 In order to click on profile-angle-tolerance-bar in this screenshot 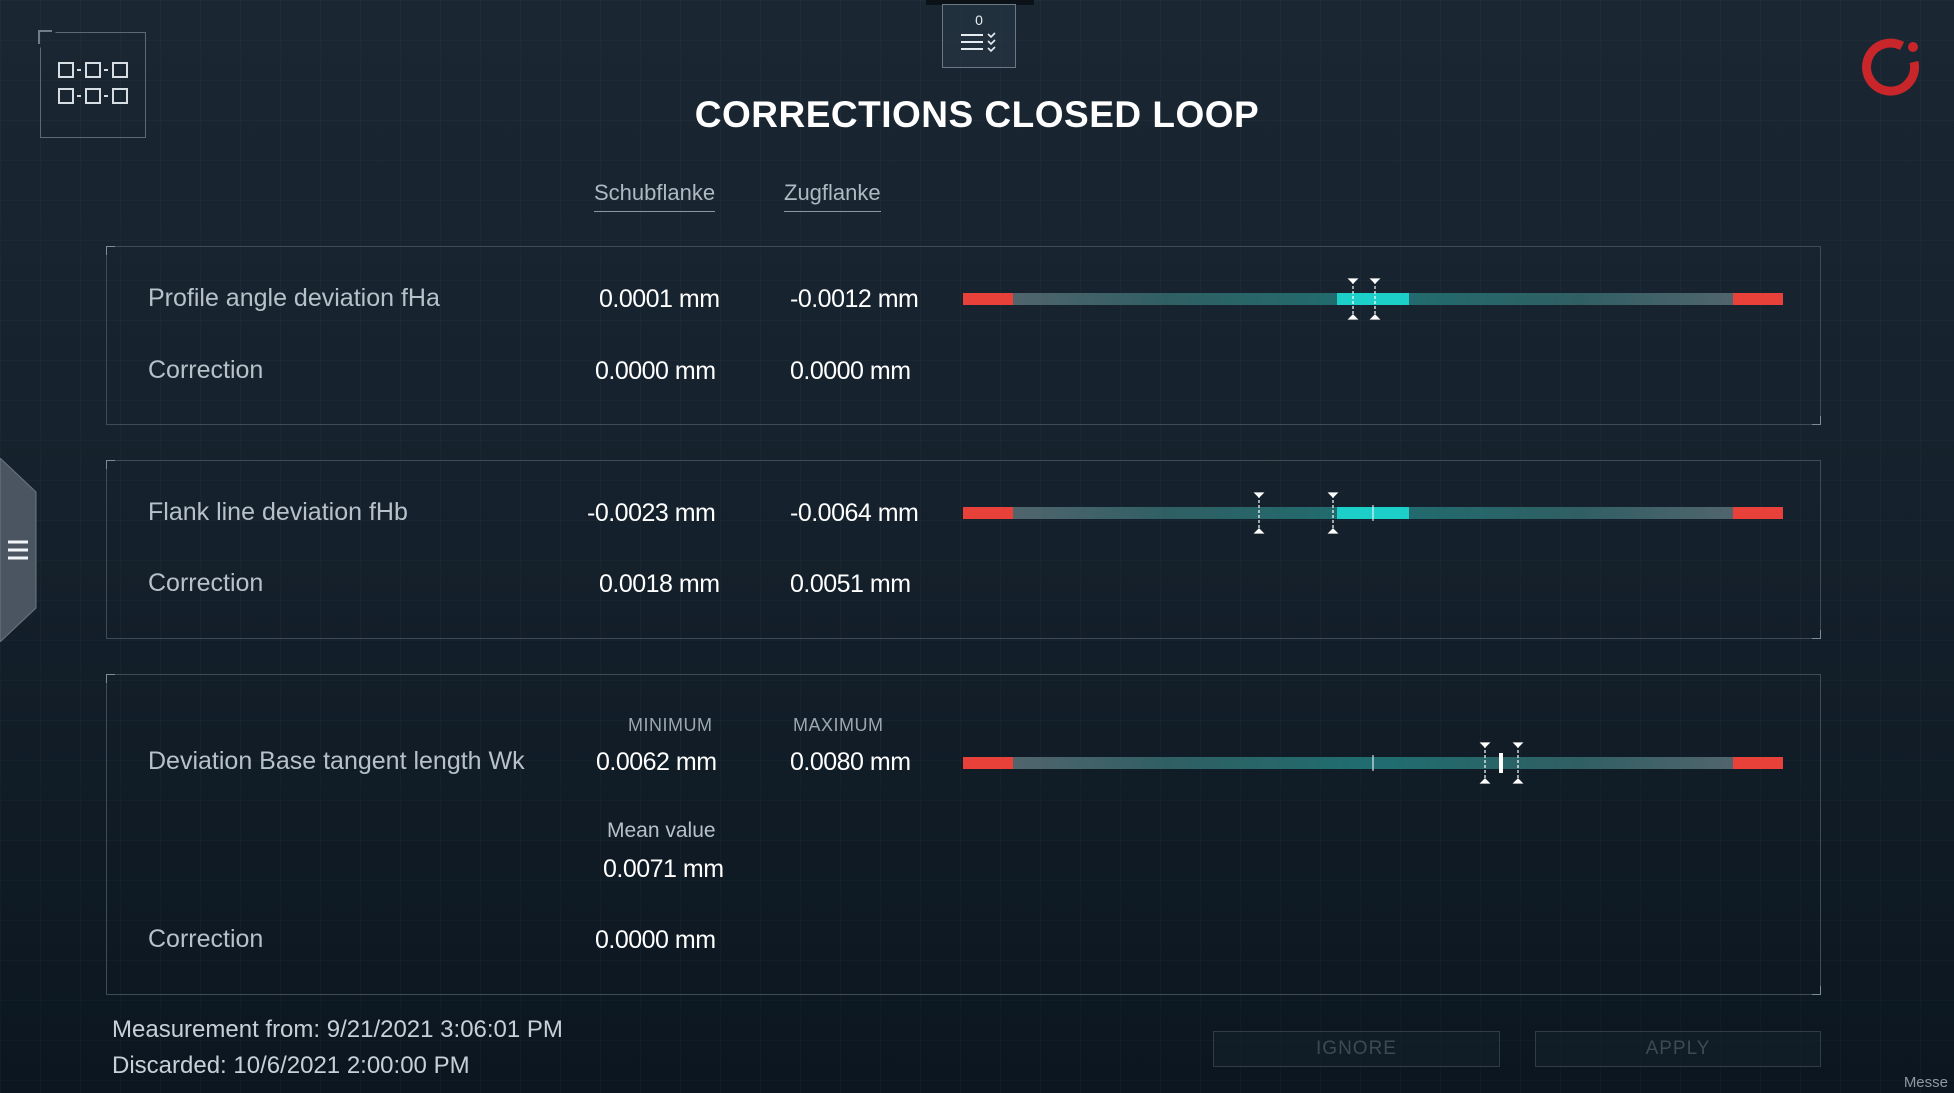, I will do `click(1373, 299)`.